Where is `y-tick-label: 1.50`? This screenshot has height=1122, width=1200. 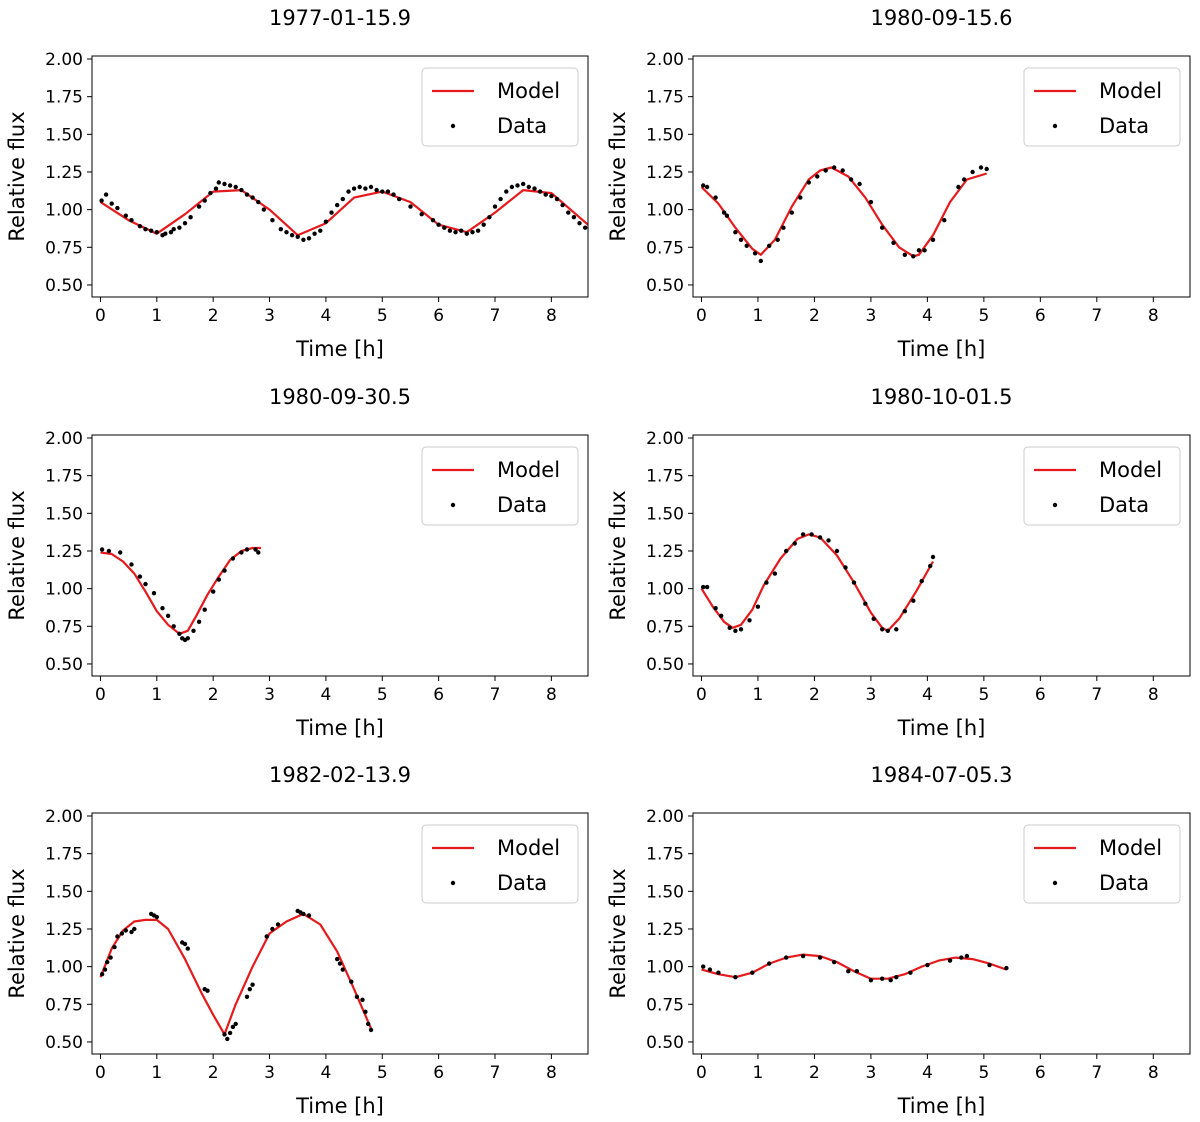 y-tick-label: 1.50 is located at coordinates (64, 135).